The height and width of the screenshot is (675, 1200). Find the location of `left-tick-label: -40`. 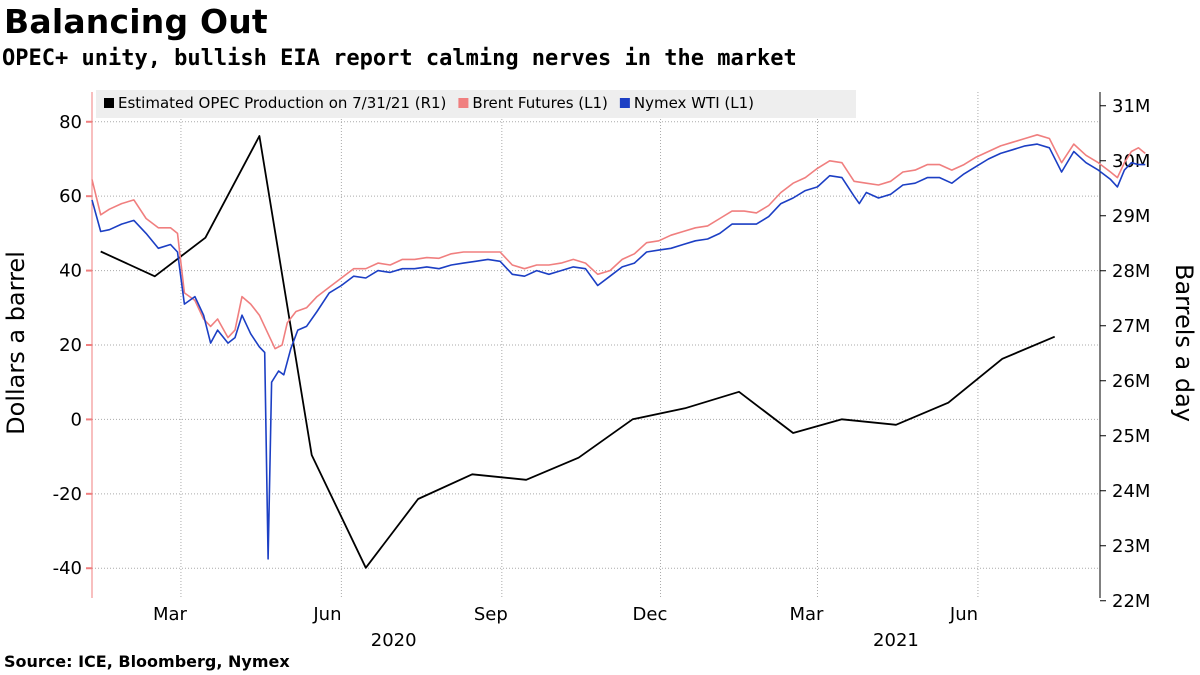

left-tick-label: -40 is located at coordinates (67, 568).